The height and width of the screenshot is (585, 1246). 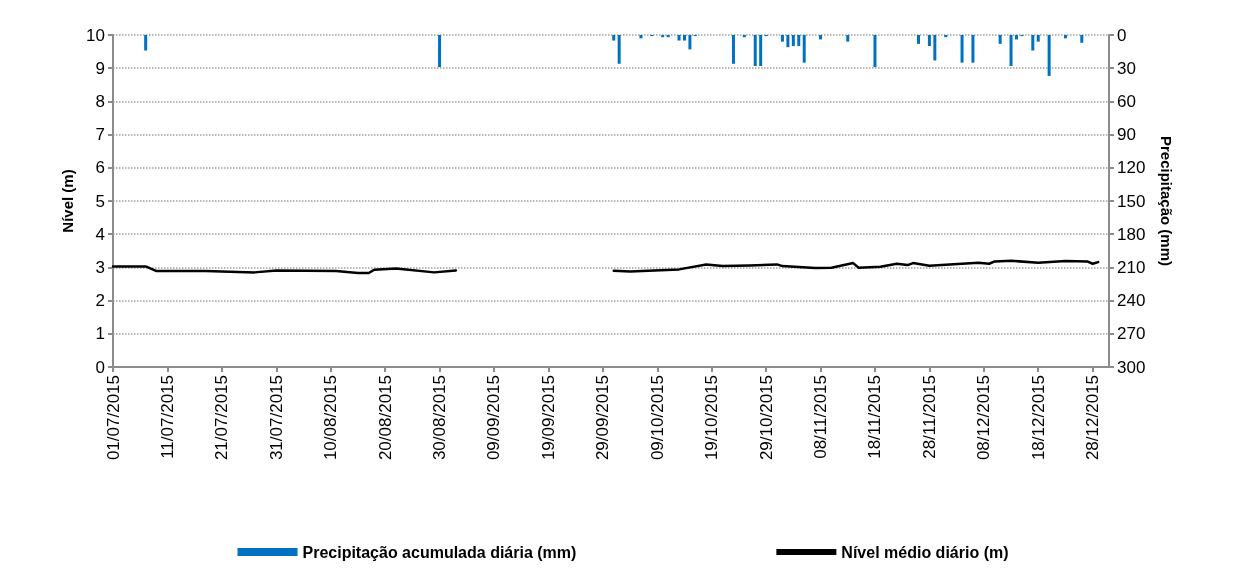 I want to click on y2-tick-label: 0, so click(x=1122, y=35).